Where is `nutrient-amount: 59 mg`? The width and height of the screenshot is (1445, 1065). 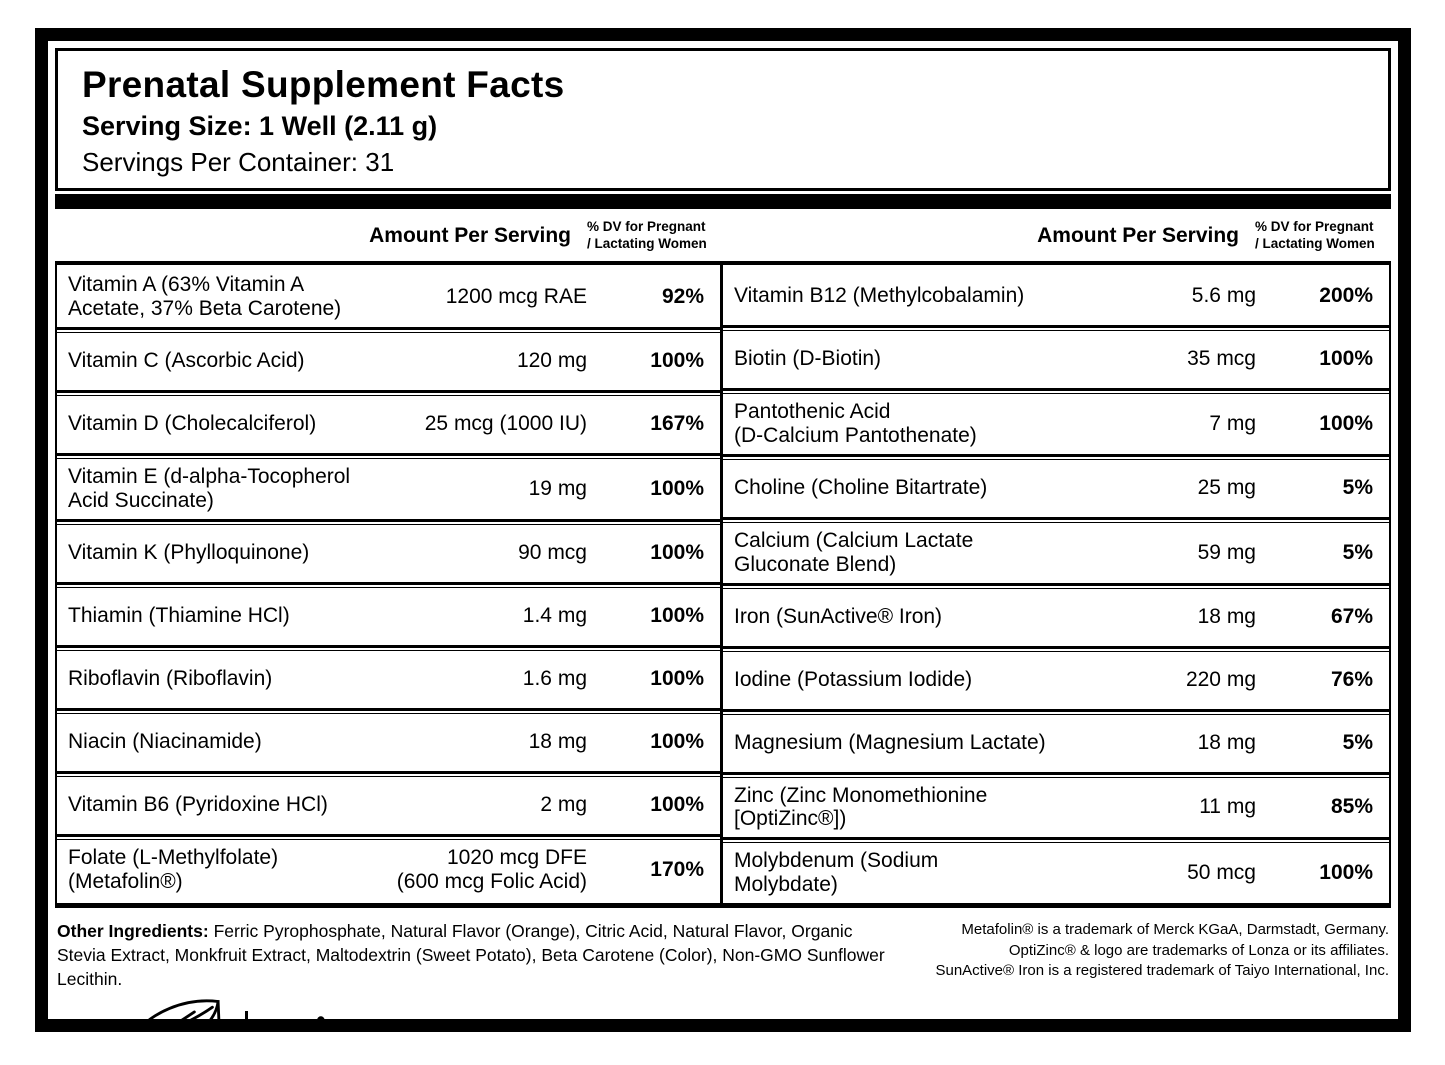 nutrient-amount: 59 mg is located at coordinates (1226, 552).